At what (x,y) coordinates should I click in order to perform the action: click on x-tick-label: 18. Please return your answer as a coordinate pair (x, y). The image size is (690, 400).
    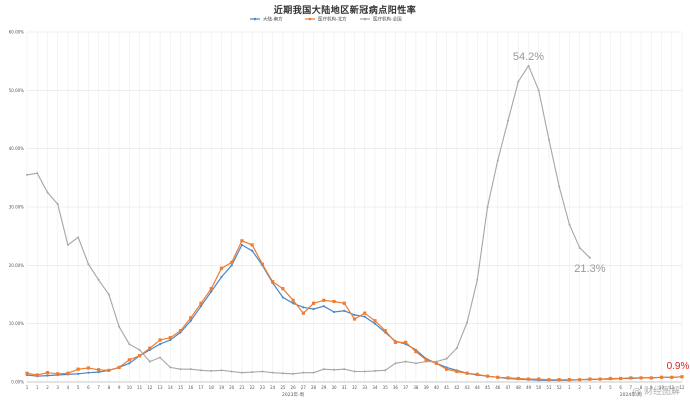
    Looking at the image, I should click on (212, 387).